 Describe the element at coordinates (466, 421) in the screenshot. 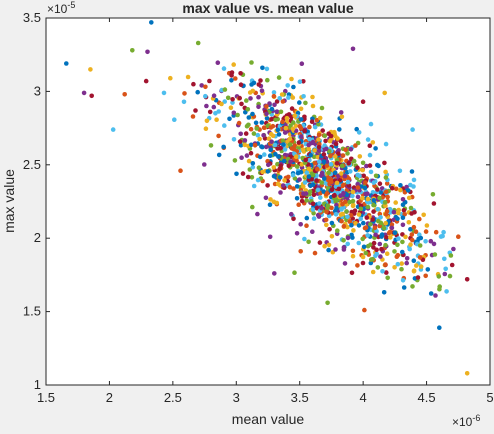

I see `x-exponent-label: ×10⁻⁶` at that location.